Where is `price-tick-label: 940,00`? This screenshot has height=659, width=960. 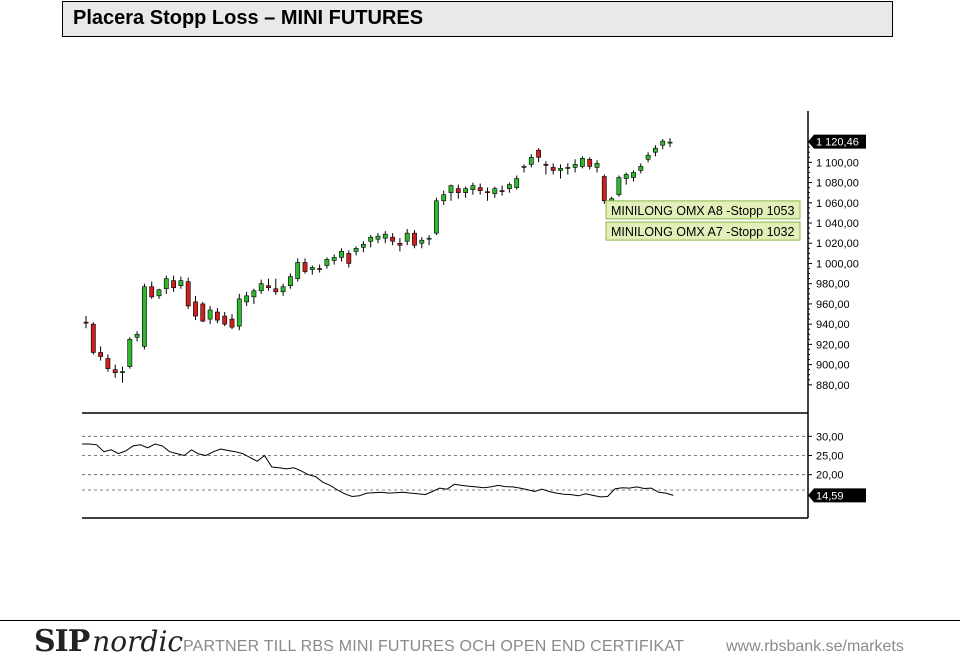 price-tick-label: 940,00 is located at coordinates (833, 325).